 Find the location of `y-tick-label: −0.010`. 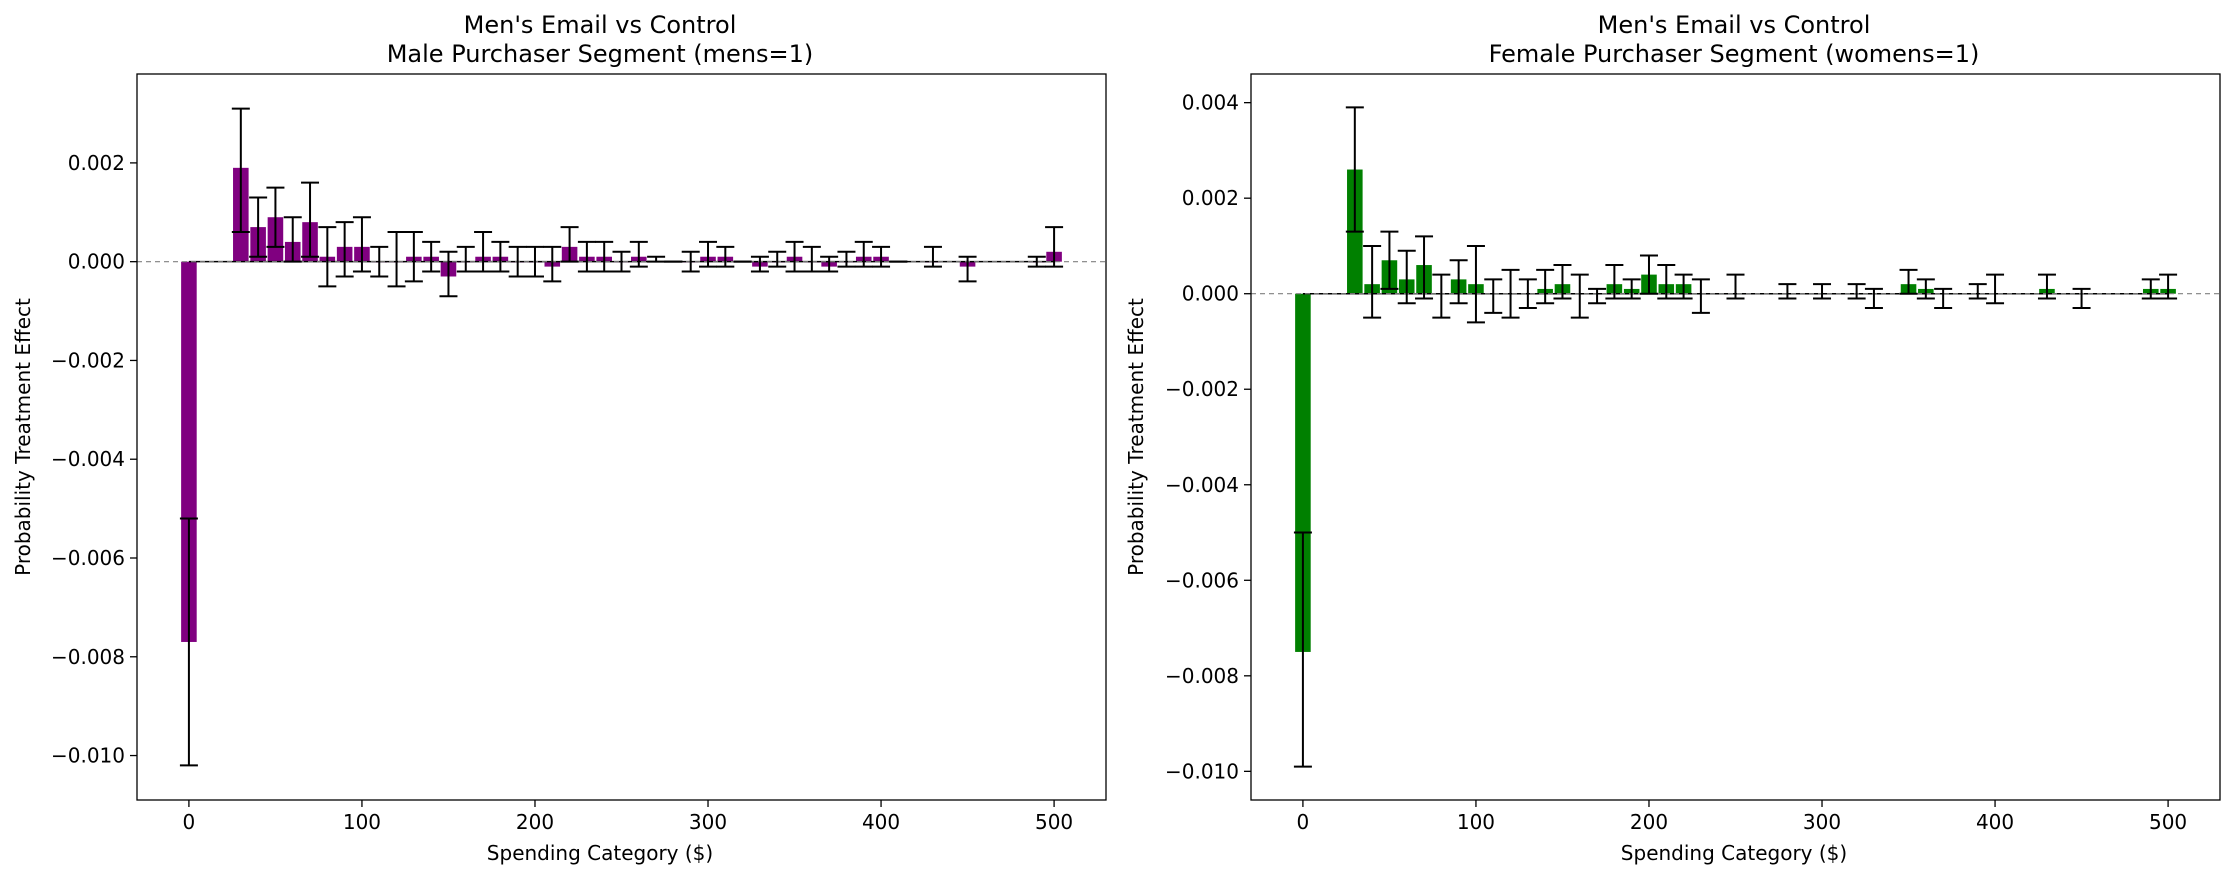

y-tick-label: −0.010 is located at coordinates (88, 756).